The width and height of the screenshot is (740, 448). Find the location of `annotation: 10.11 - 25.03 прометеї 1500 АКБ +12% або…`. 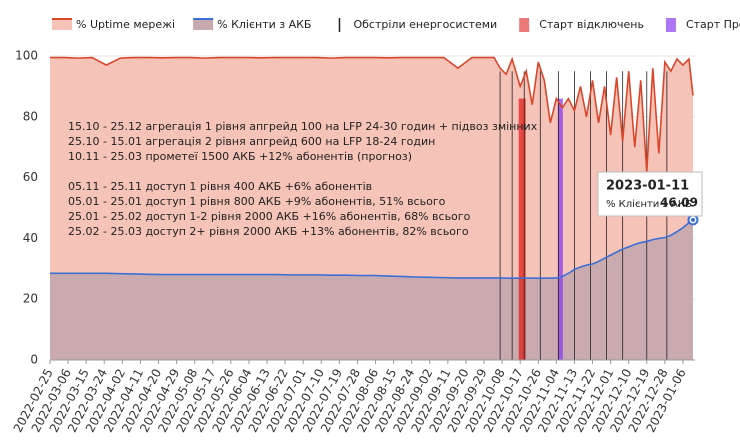

annotation: 10.11 - 25.03 прометеї 1500 АКБ +12% або… is located at coordinates (240, 156).